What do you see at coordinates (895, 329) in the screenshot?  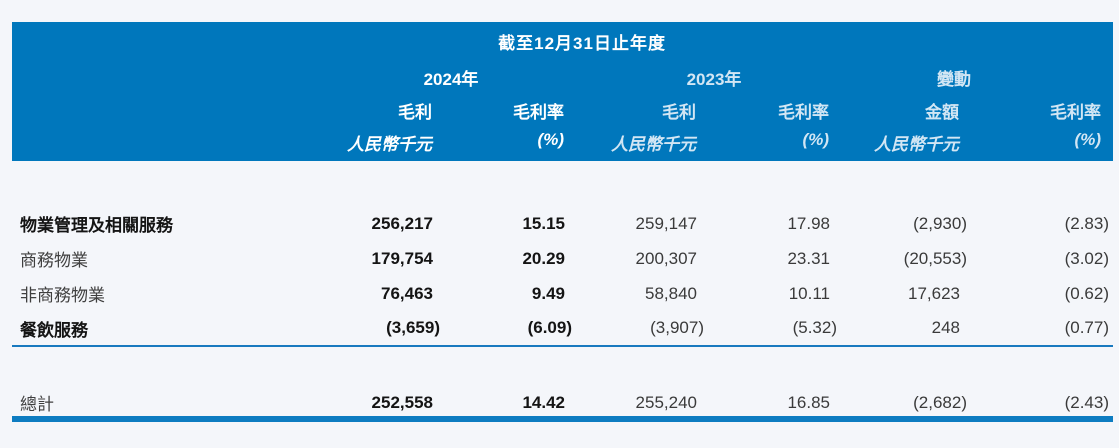 I see `cell-change-amount: 248` at bounding box center [895, 329].